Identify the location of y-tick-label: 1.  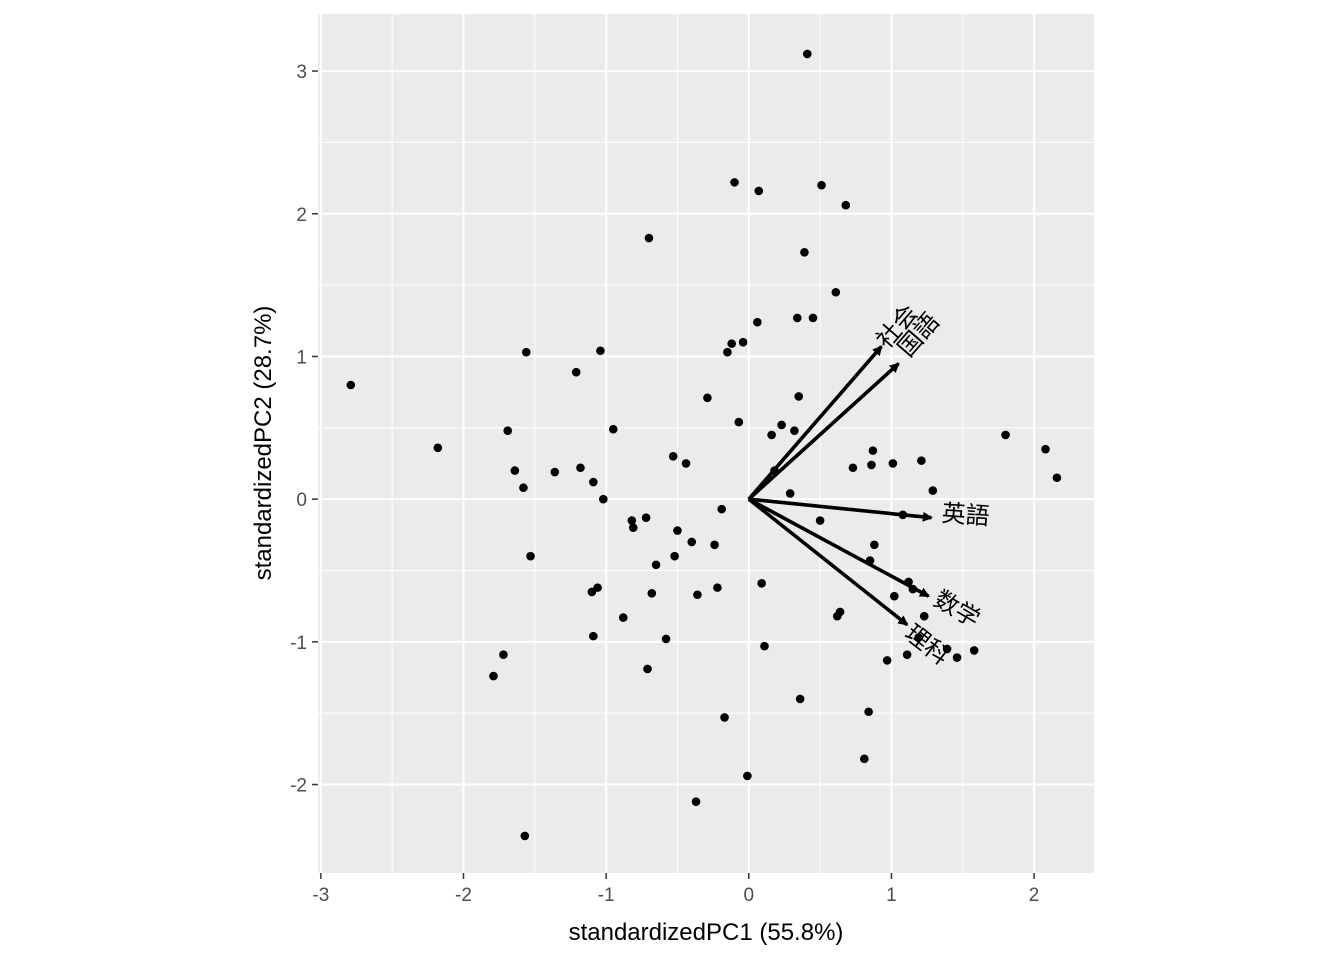
(301, 357).